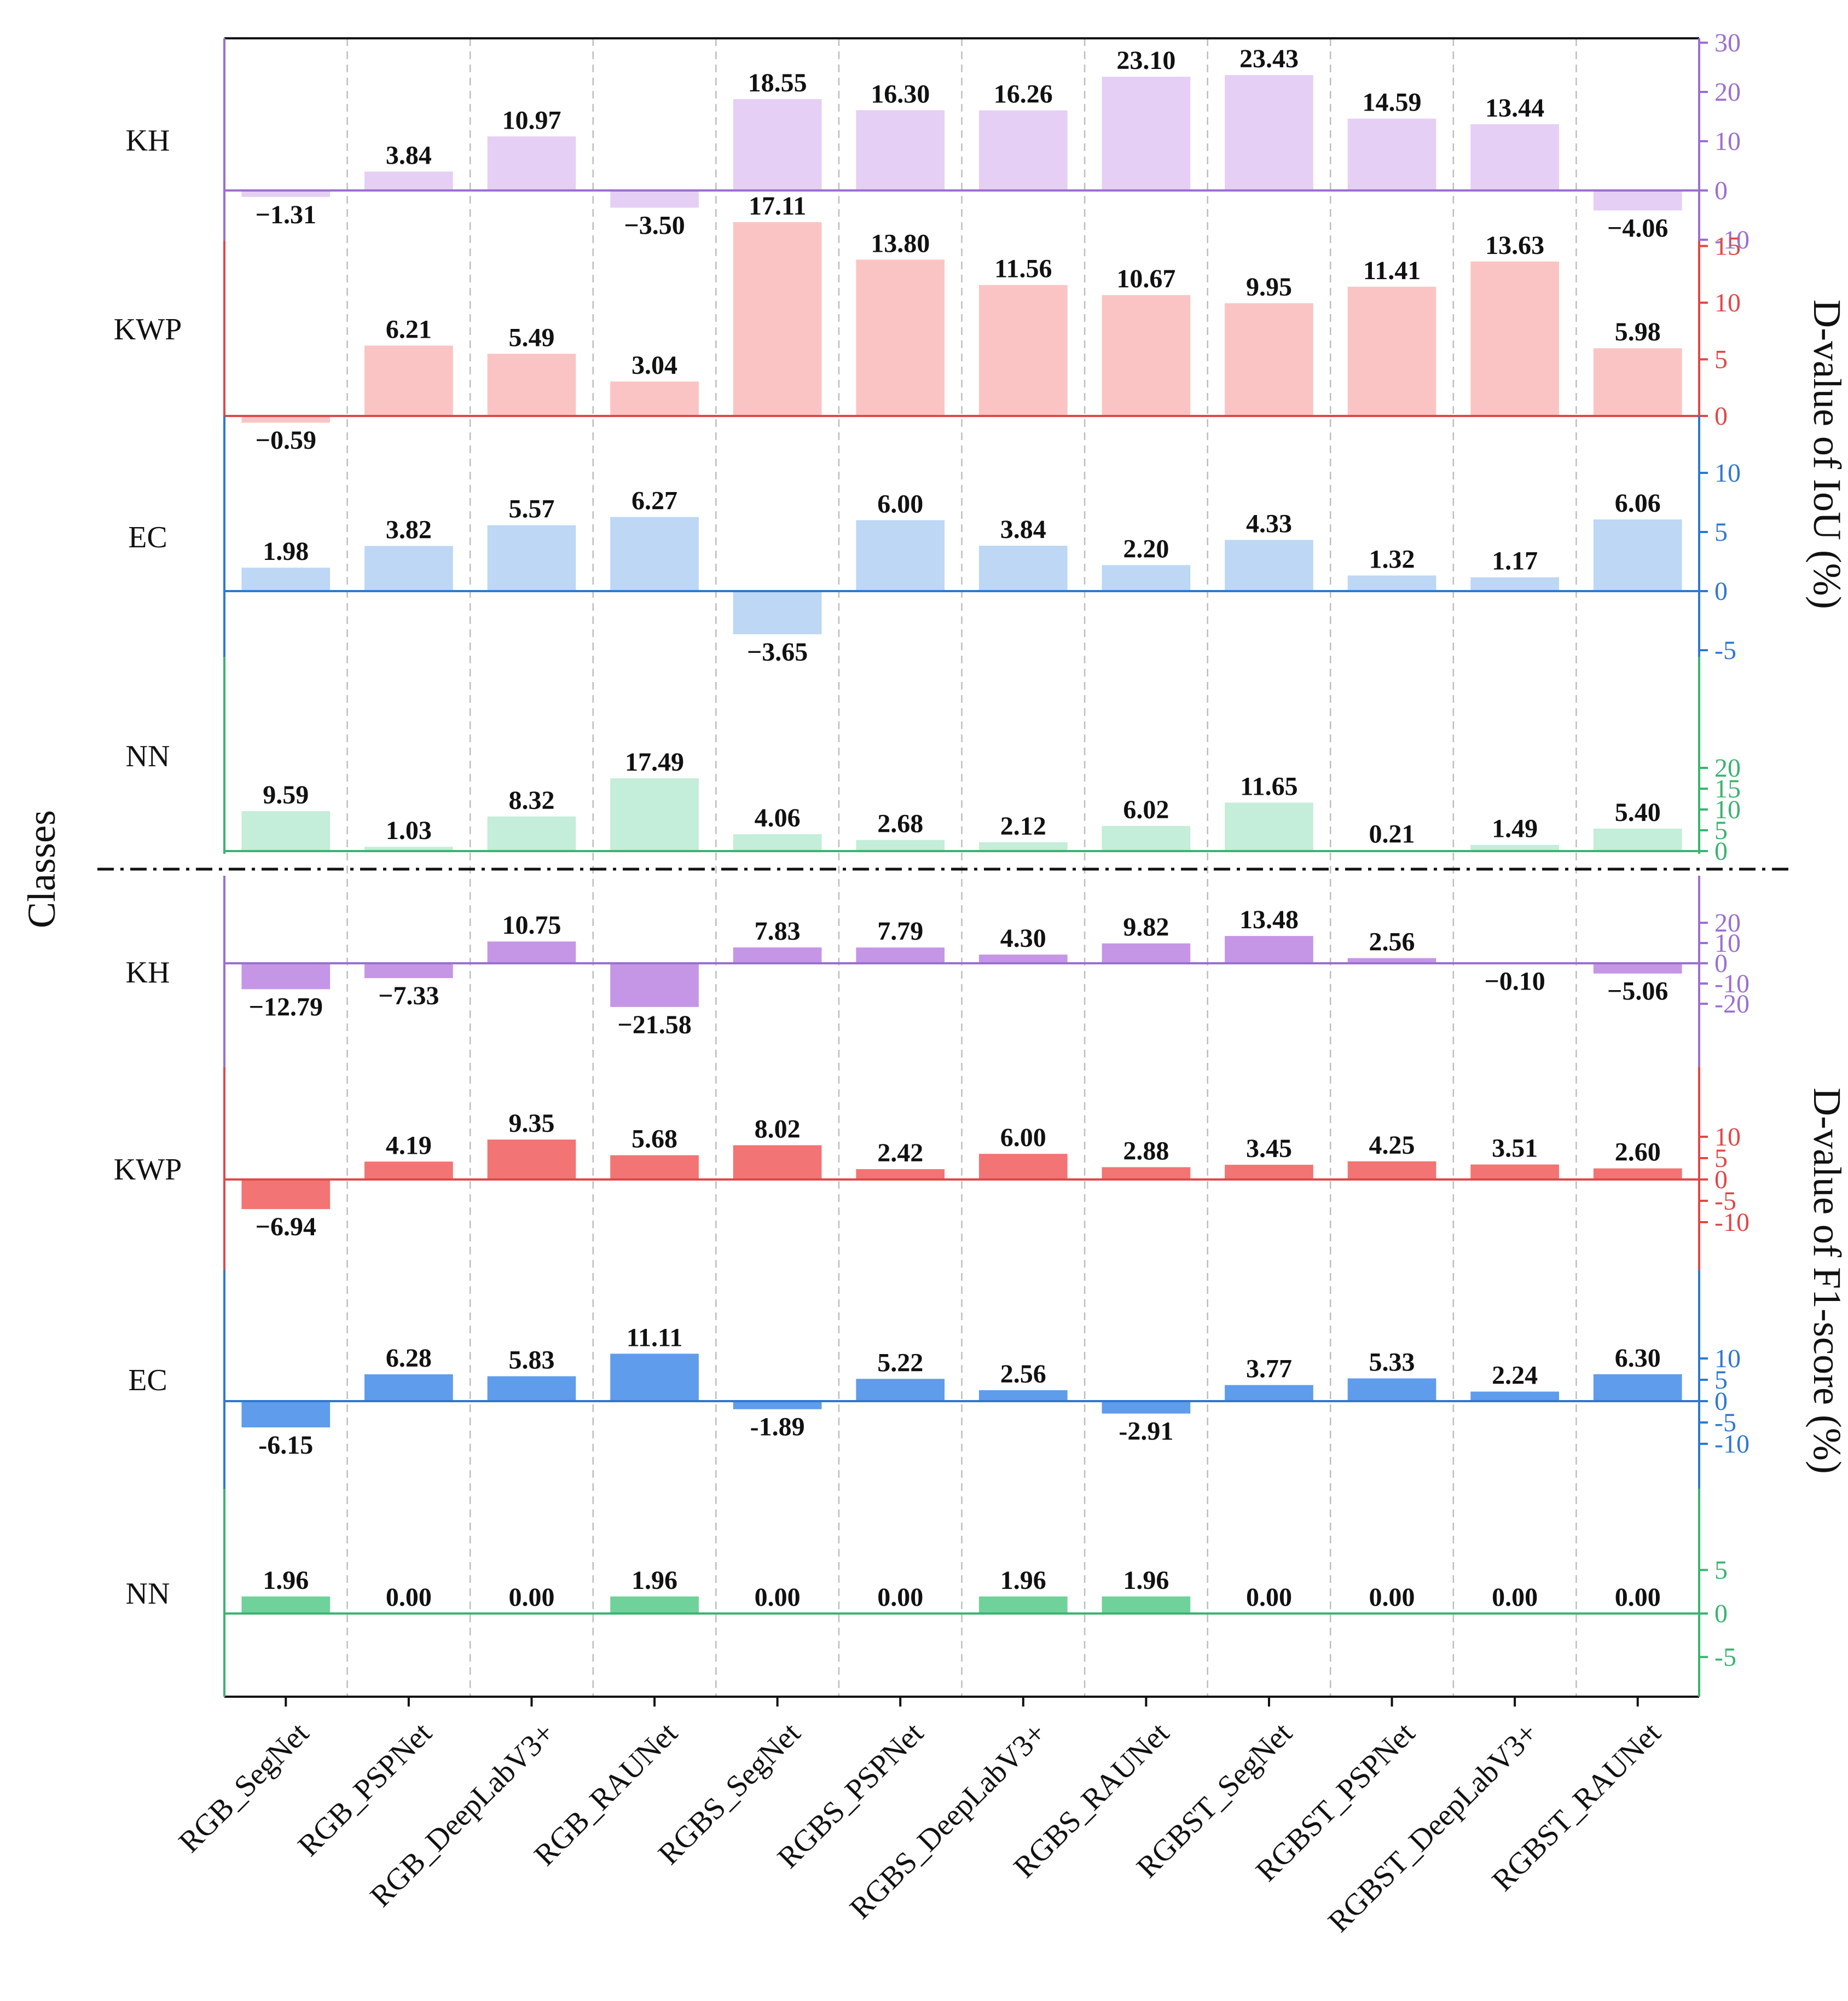 The height and width of the screenshot is (2001, 1848). I want to click on value-label: 7.79, so click(900, 931).